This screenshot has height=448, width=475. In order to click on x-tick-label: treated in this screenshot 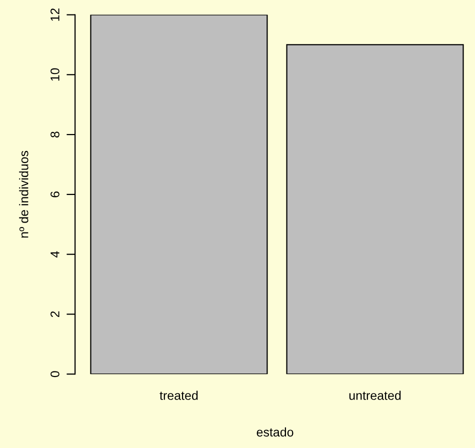, I will do `click(179, 395)`.